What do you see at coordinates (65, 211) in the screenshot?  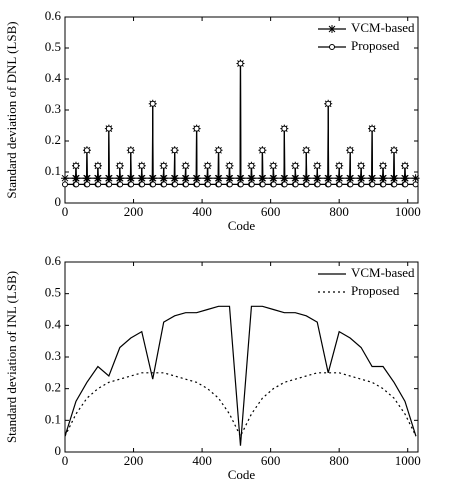 I see `x-tick-label: 0` at bounding box center [65, 211].